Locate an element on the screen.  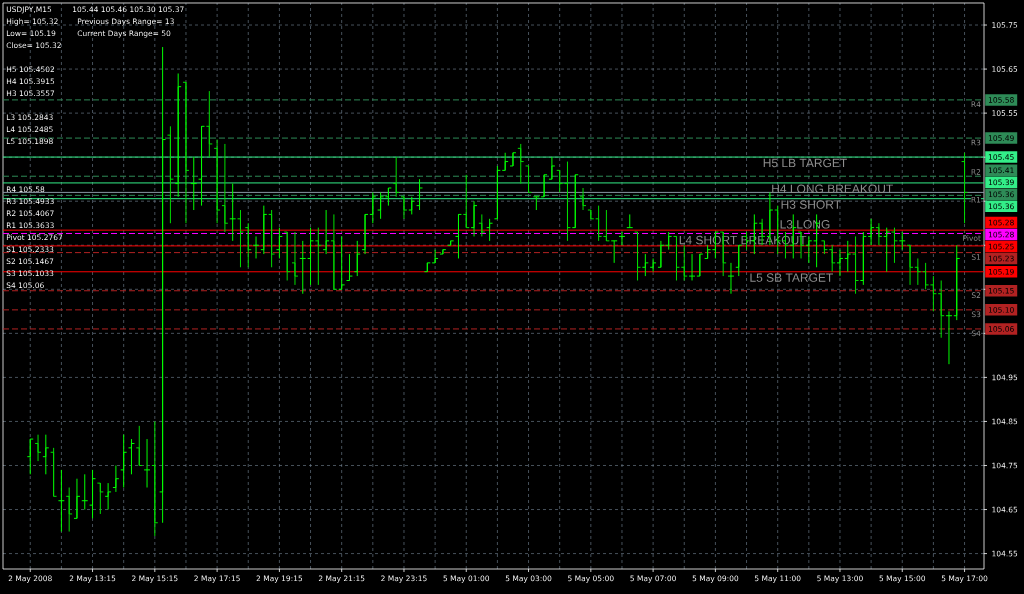
ref-line-label: H5 LB TARGET is located at coordinates (805, 163).